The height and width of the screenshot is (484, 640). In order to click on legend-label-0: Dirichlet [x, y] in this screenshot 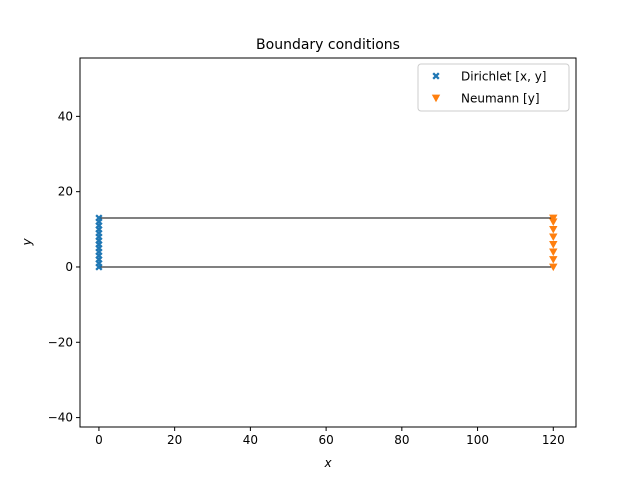, I will do `click(503, 77)`.